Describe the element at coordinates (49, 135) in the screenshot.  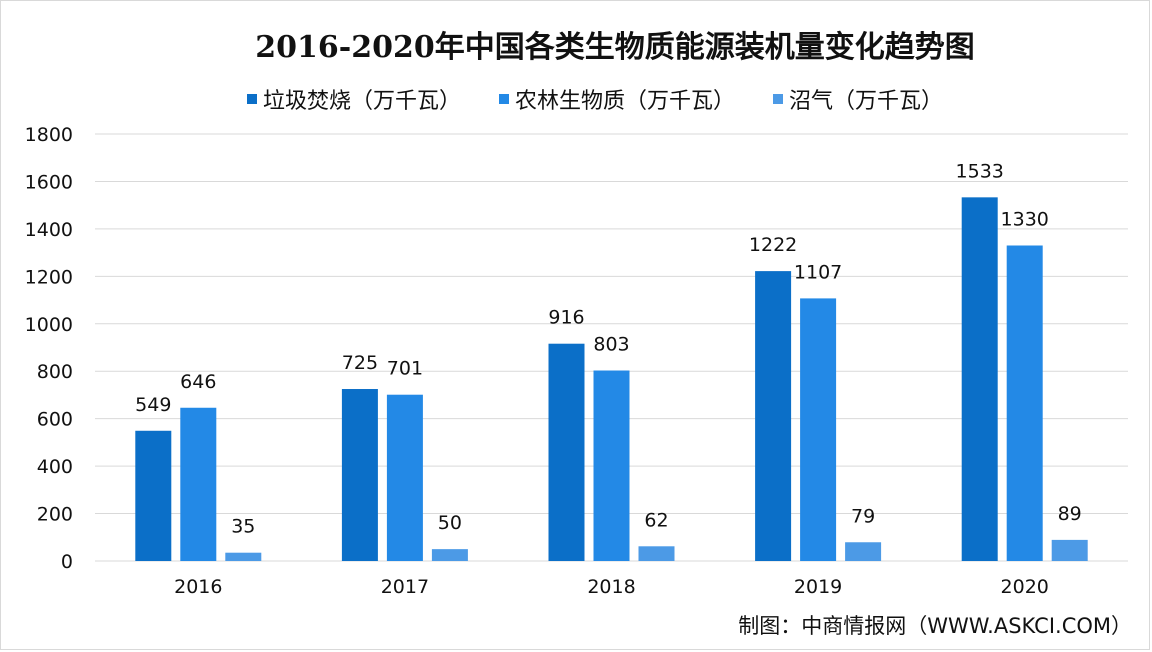
I see `y-tick-label: 1800` at that location.